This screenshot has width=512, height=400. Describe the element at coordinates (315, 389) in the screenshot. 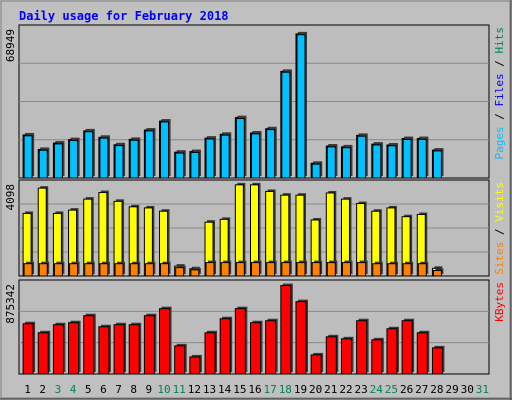

I see `x-tick-label: 20` at that location.